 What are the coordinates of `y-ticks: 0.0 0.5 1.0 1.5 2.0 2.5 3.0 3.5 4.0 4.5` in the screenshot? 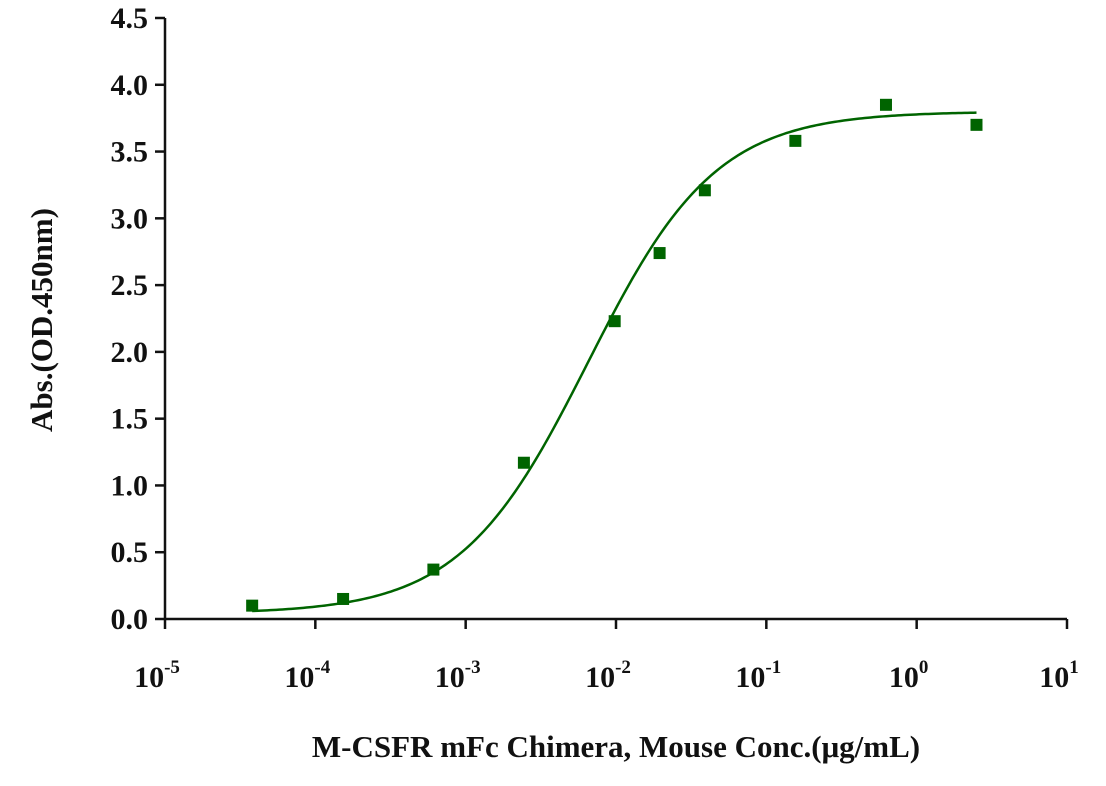 It's located at (138, 319).